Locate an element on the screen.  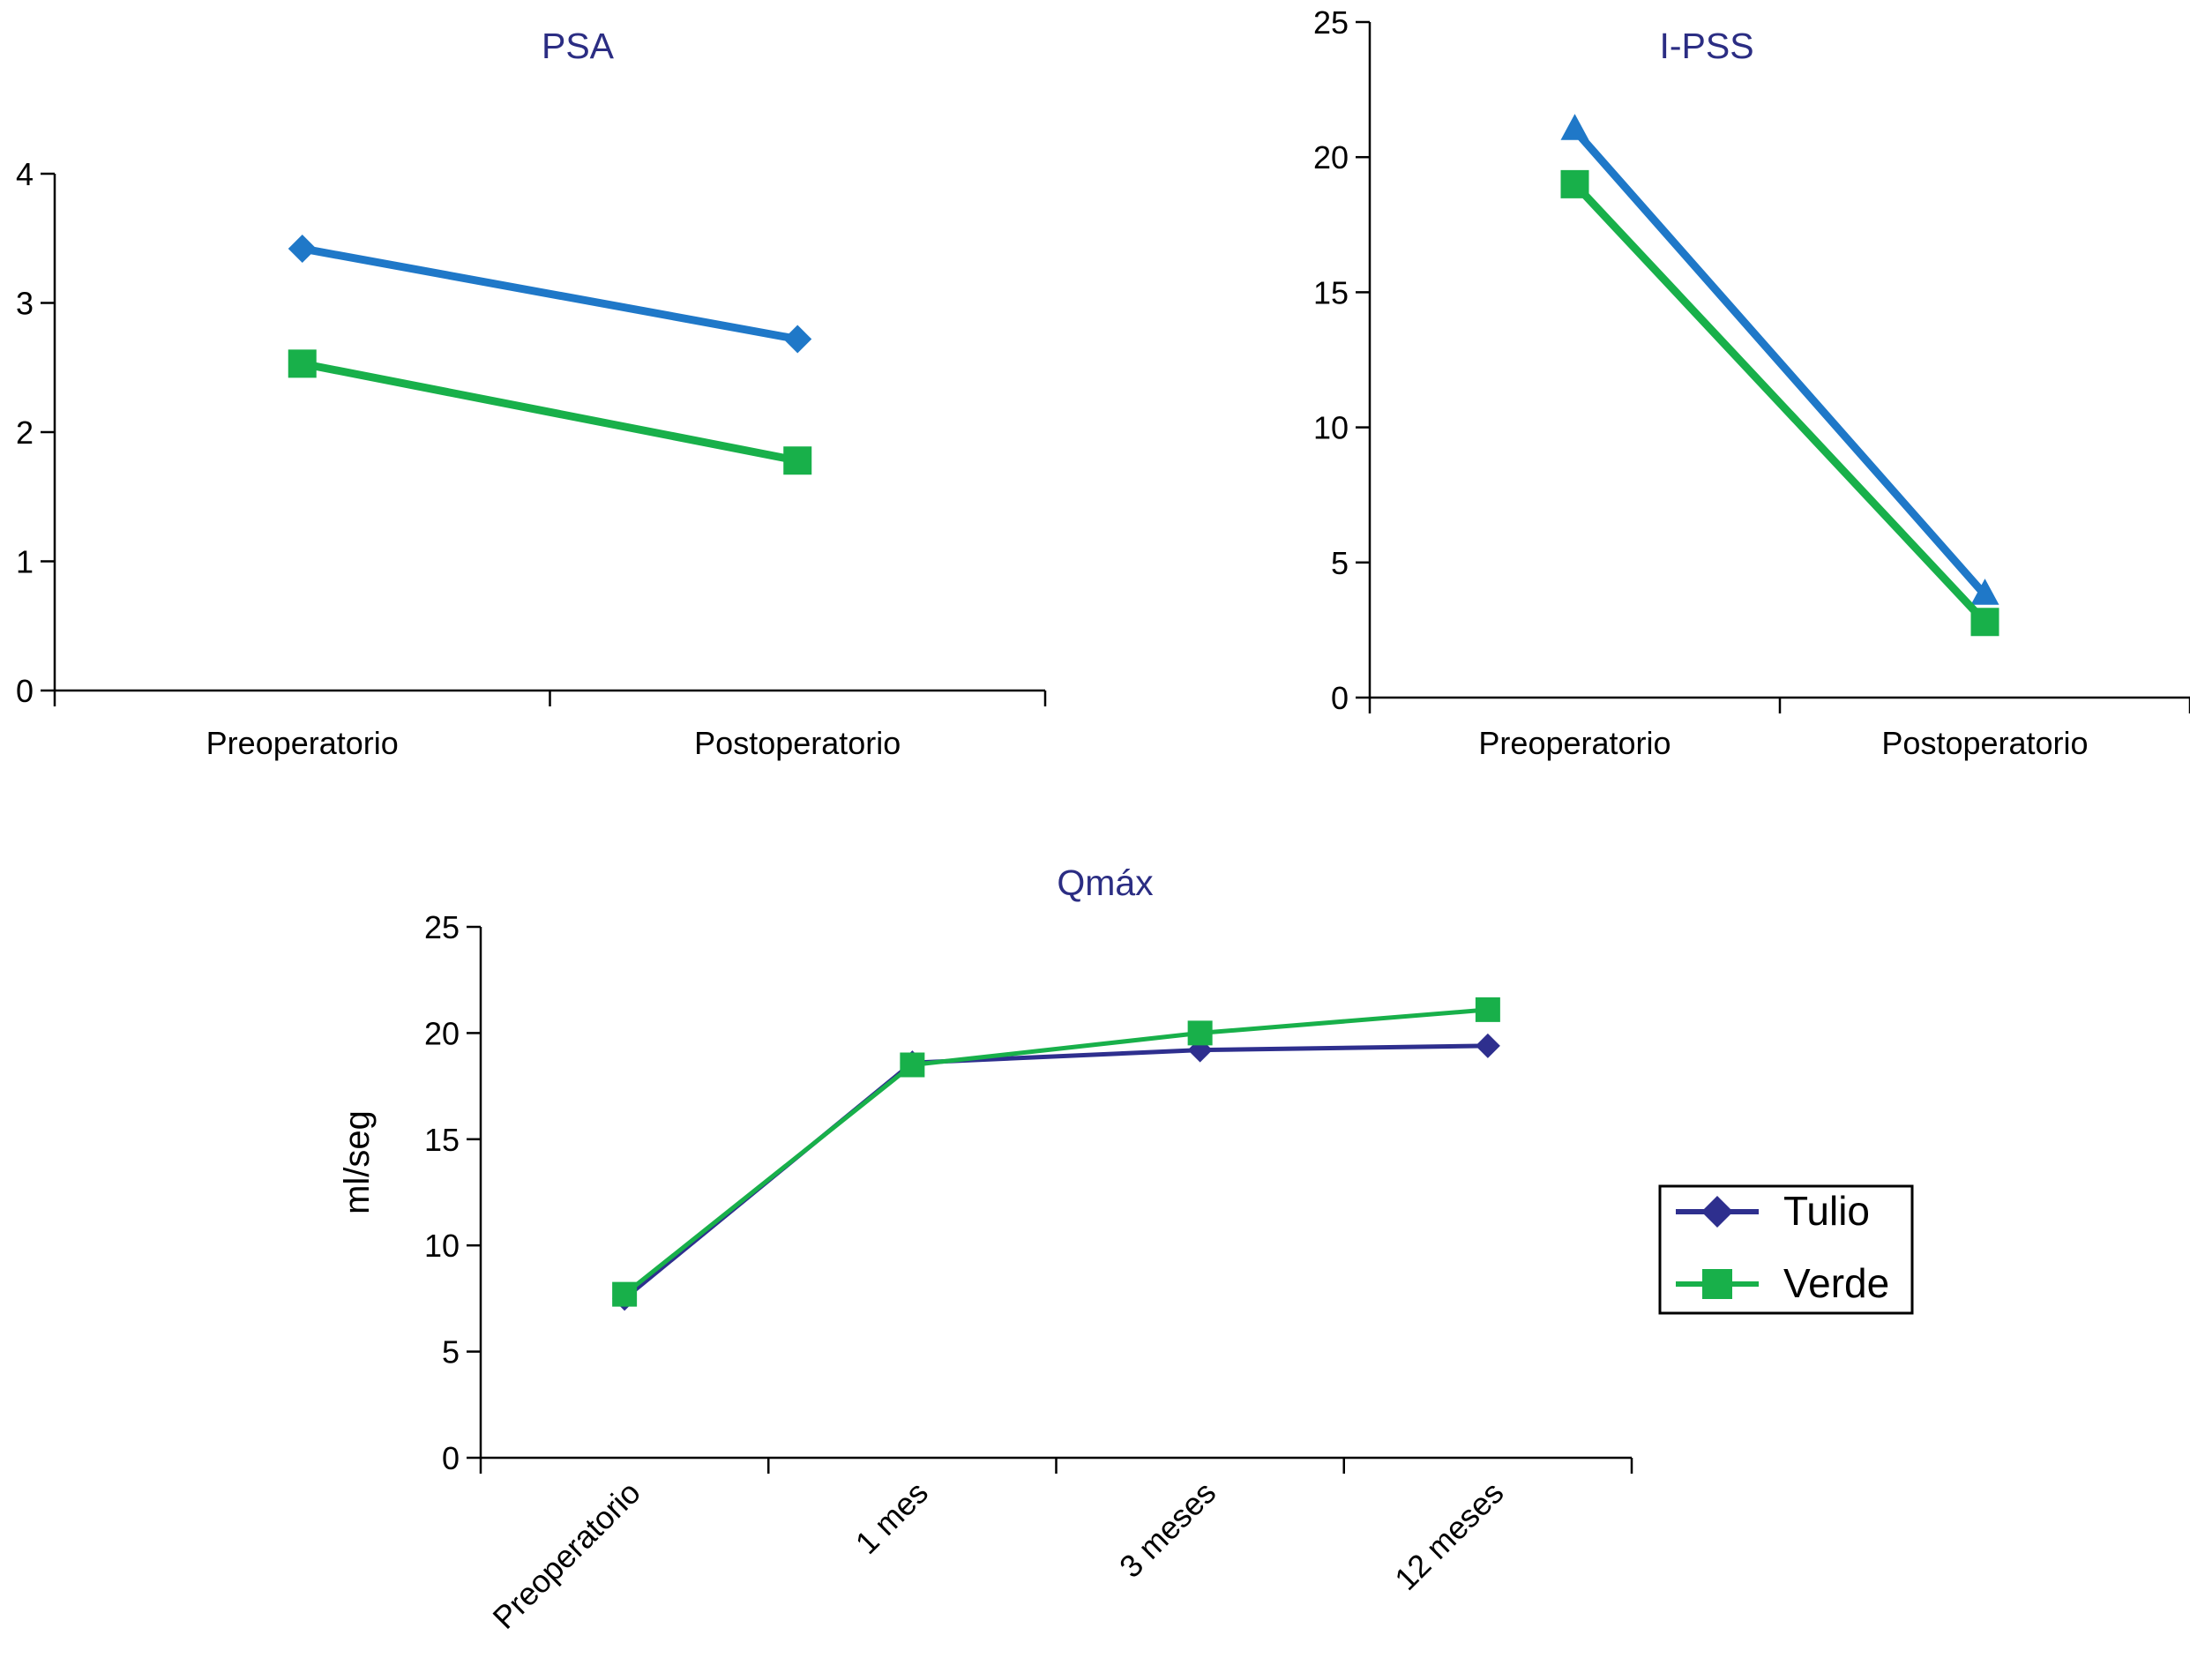
x-category-label: 1 mes is located at coordinates (891, 1518).